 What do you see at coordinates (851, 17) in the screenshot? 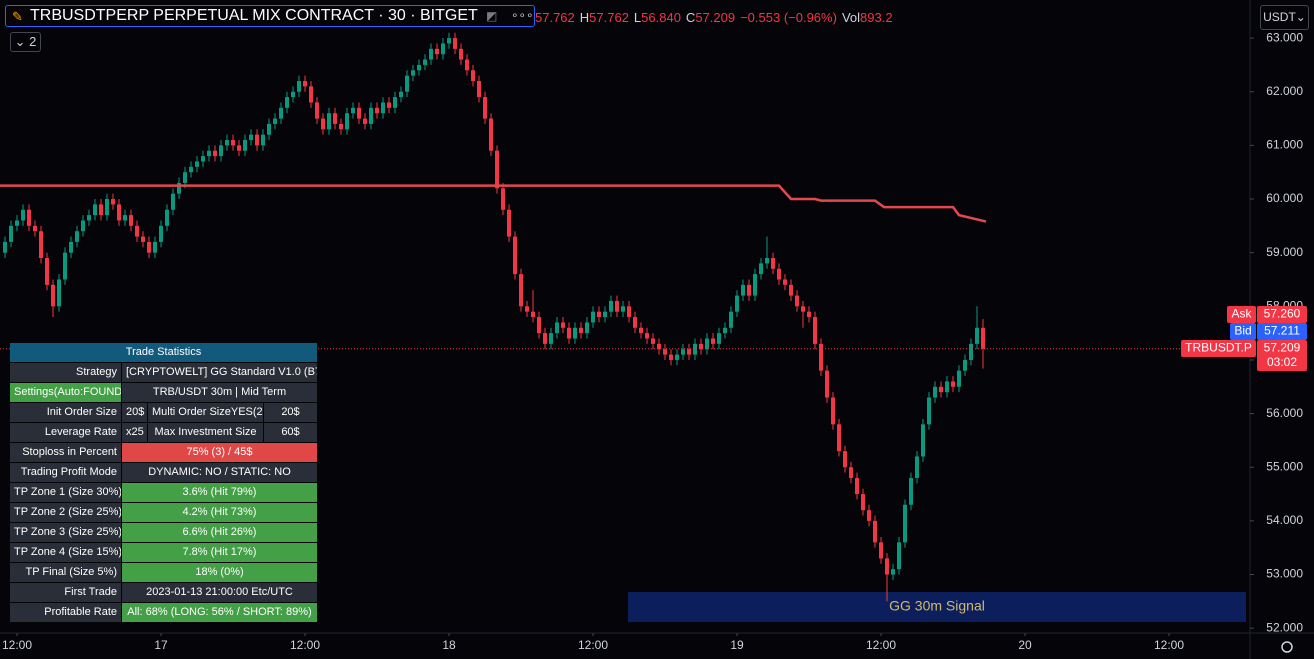
I see `ohlc-label: Vol` at bounding box center [851, 17].